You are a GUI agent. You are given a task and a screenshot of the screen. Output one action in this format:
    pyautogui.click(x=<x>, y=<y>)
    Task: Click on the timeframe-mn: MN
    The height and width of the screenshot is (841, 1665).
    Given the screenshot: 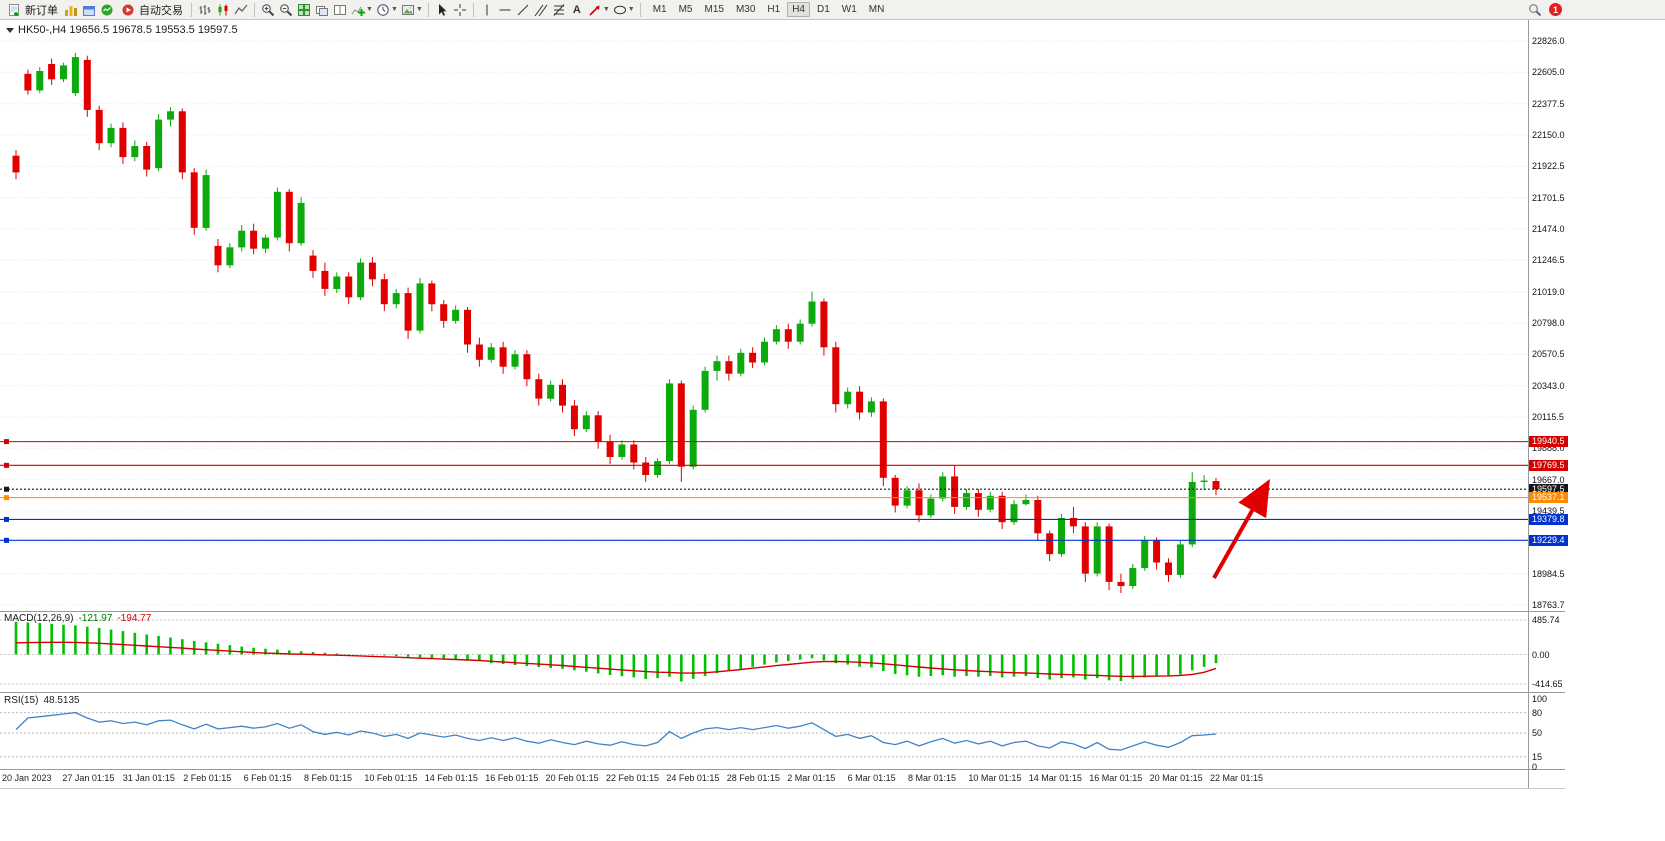 What is the action you would take?
    pyautogui.click(x=876, y=9)
    